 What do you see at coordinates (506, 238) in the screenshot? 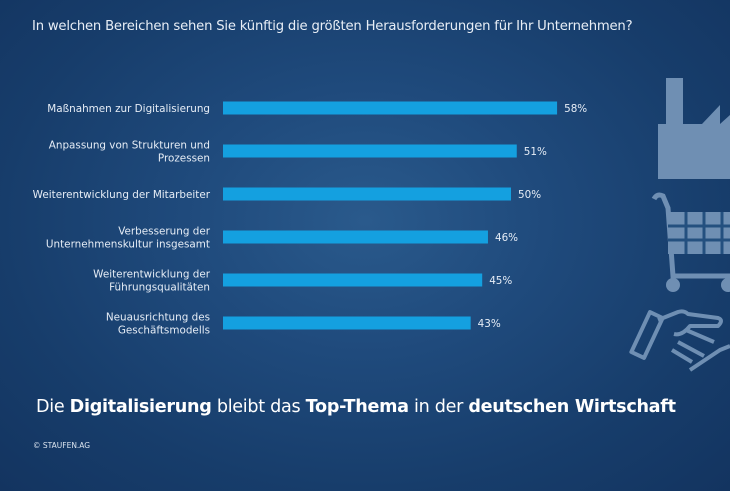
I see `value-label: 46%` at bounding box center [506, 238].